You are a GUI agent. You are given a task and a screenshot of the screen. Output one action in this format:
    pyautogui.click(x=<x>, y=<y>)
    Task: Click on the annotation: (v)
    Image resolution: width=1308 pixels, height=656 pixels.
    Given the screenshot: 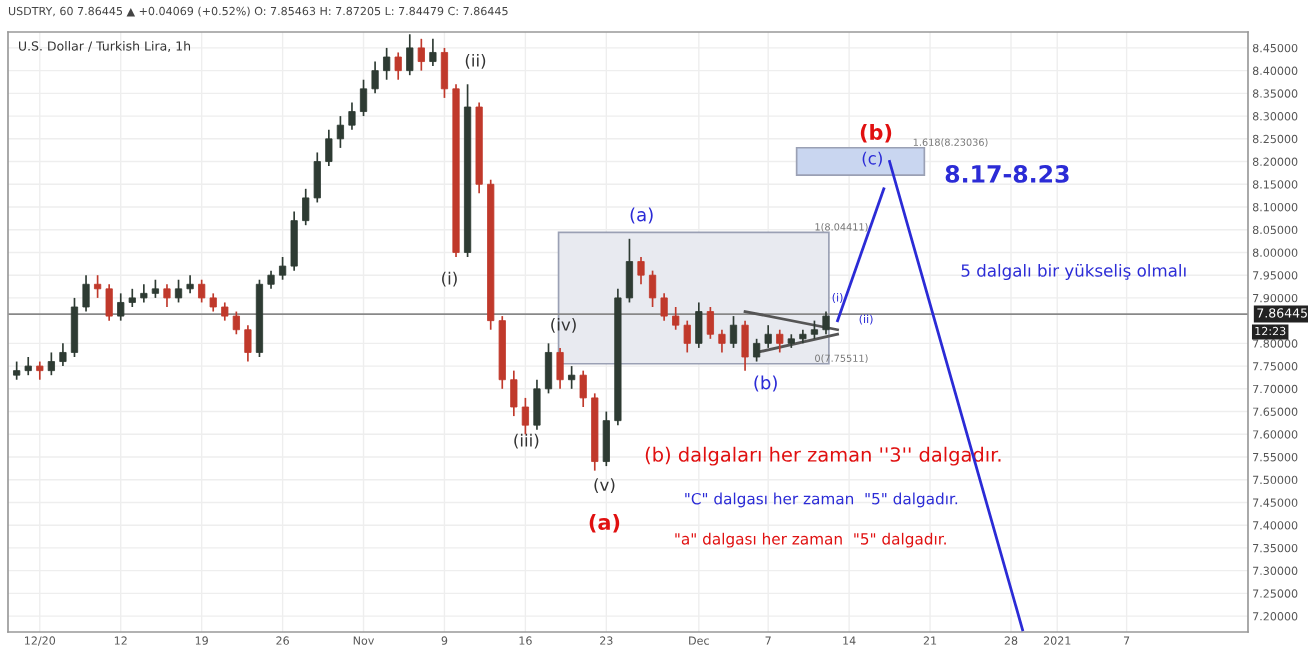 What is the action you would take?
    pyautogui.click(x=604, y=485)
    